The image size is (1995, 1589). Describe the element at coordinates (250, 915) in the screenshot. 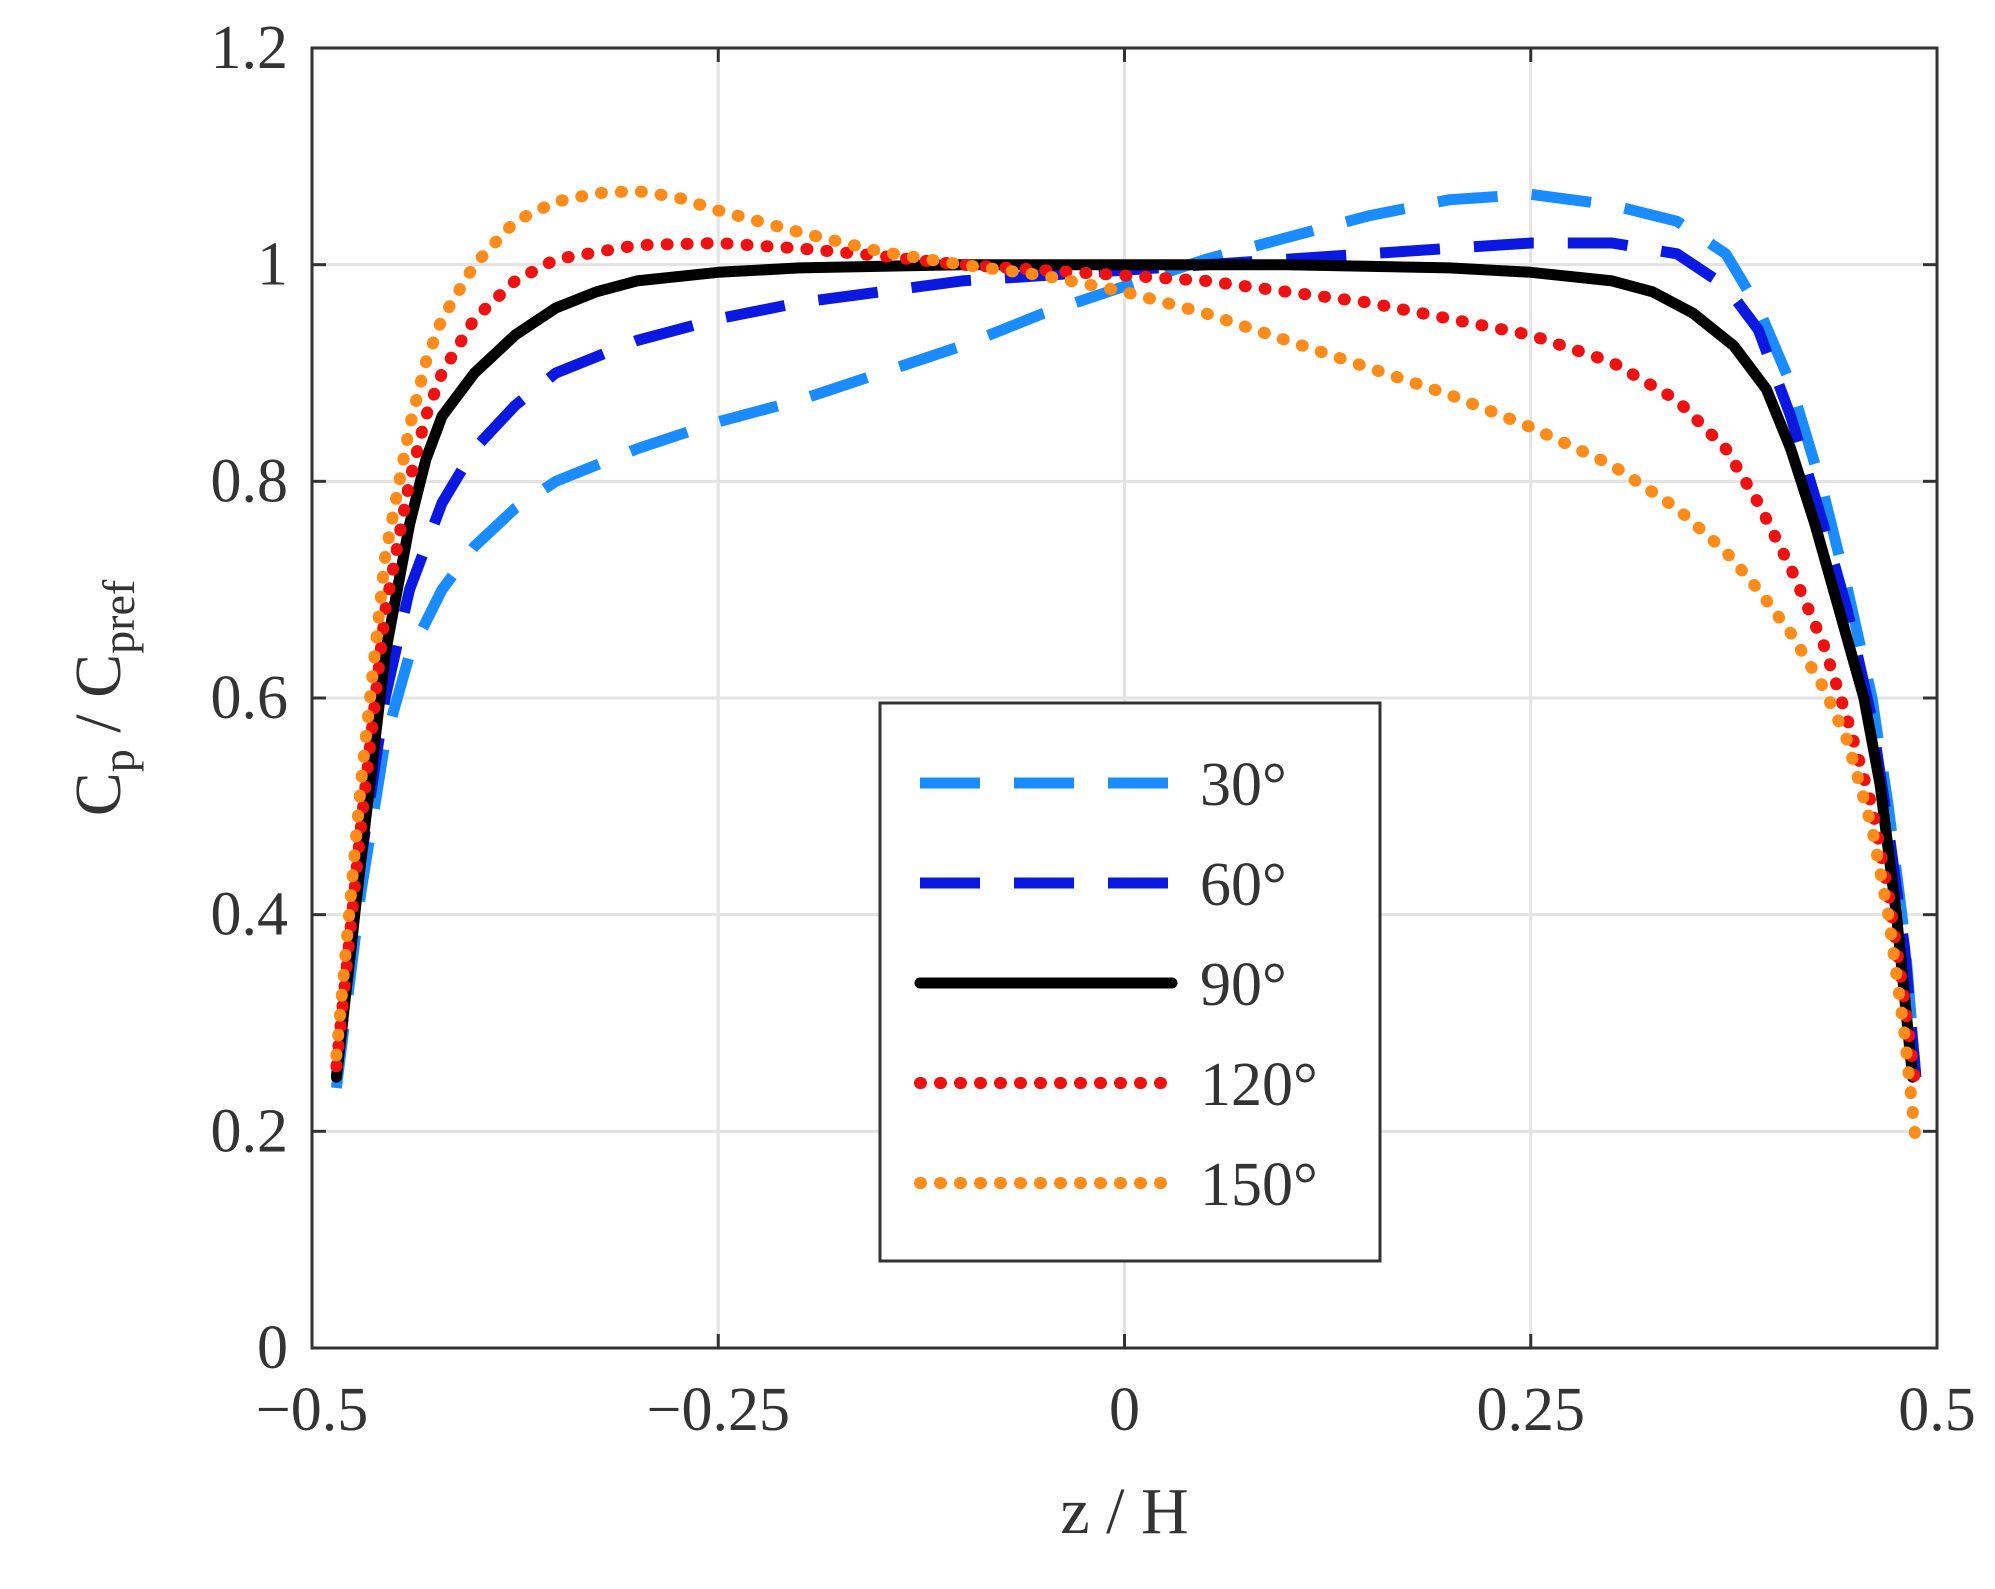

I see `y-tick-label: 0.4` at that location.